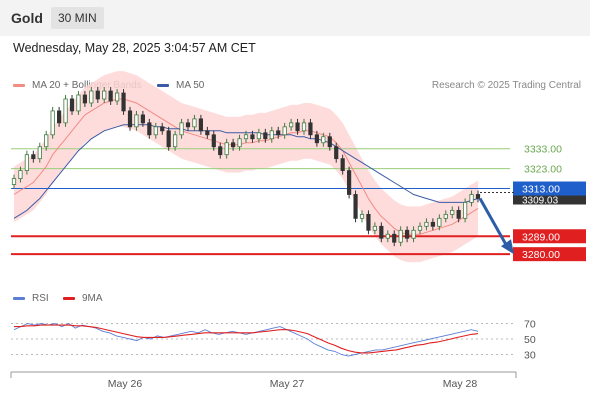 The height and width of the screenshot is (400, 590). Describe the element at coordinates (246, 339) in the screenshot. I see `rsi-line` at that location.